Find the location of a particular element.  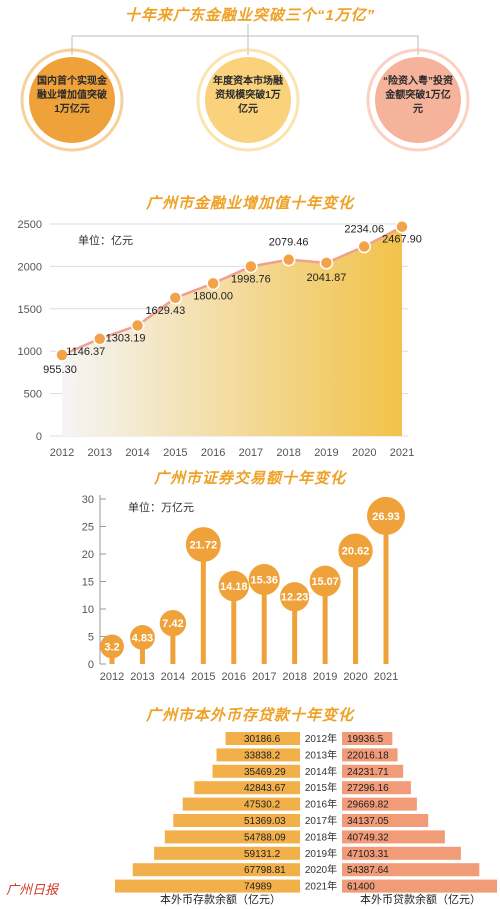

data-label: 1146.37 is located at coordinates (85, 352).